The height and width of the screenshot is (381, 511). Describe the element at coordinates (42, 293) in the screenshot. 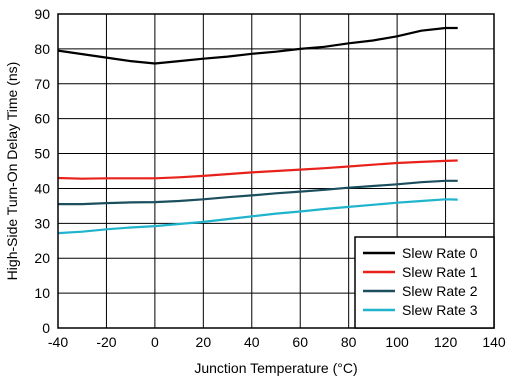

I see `y-tick-label: 10` at that location.